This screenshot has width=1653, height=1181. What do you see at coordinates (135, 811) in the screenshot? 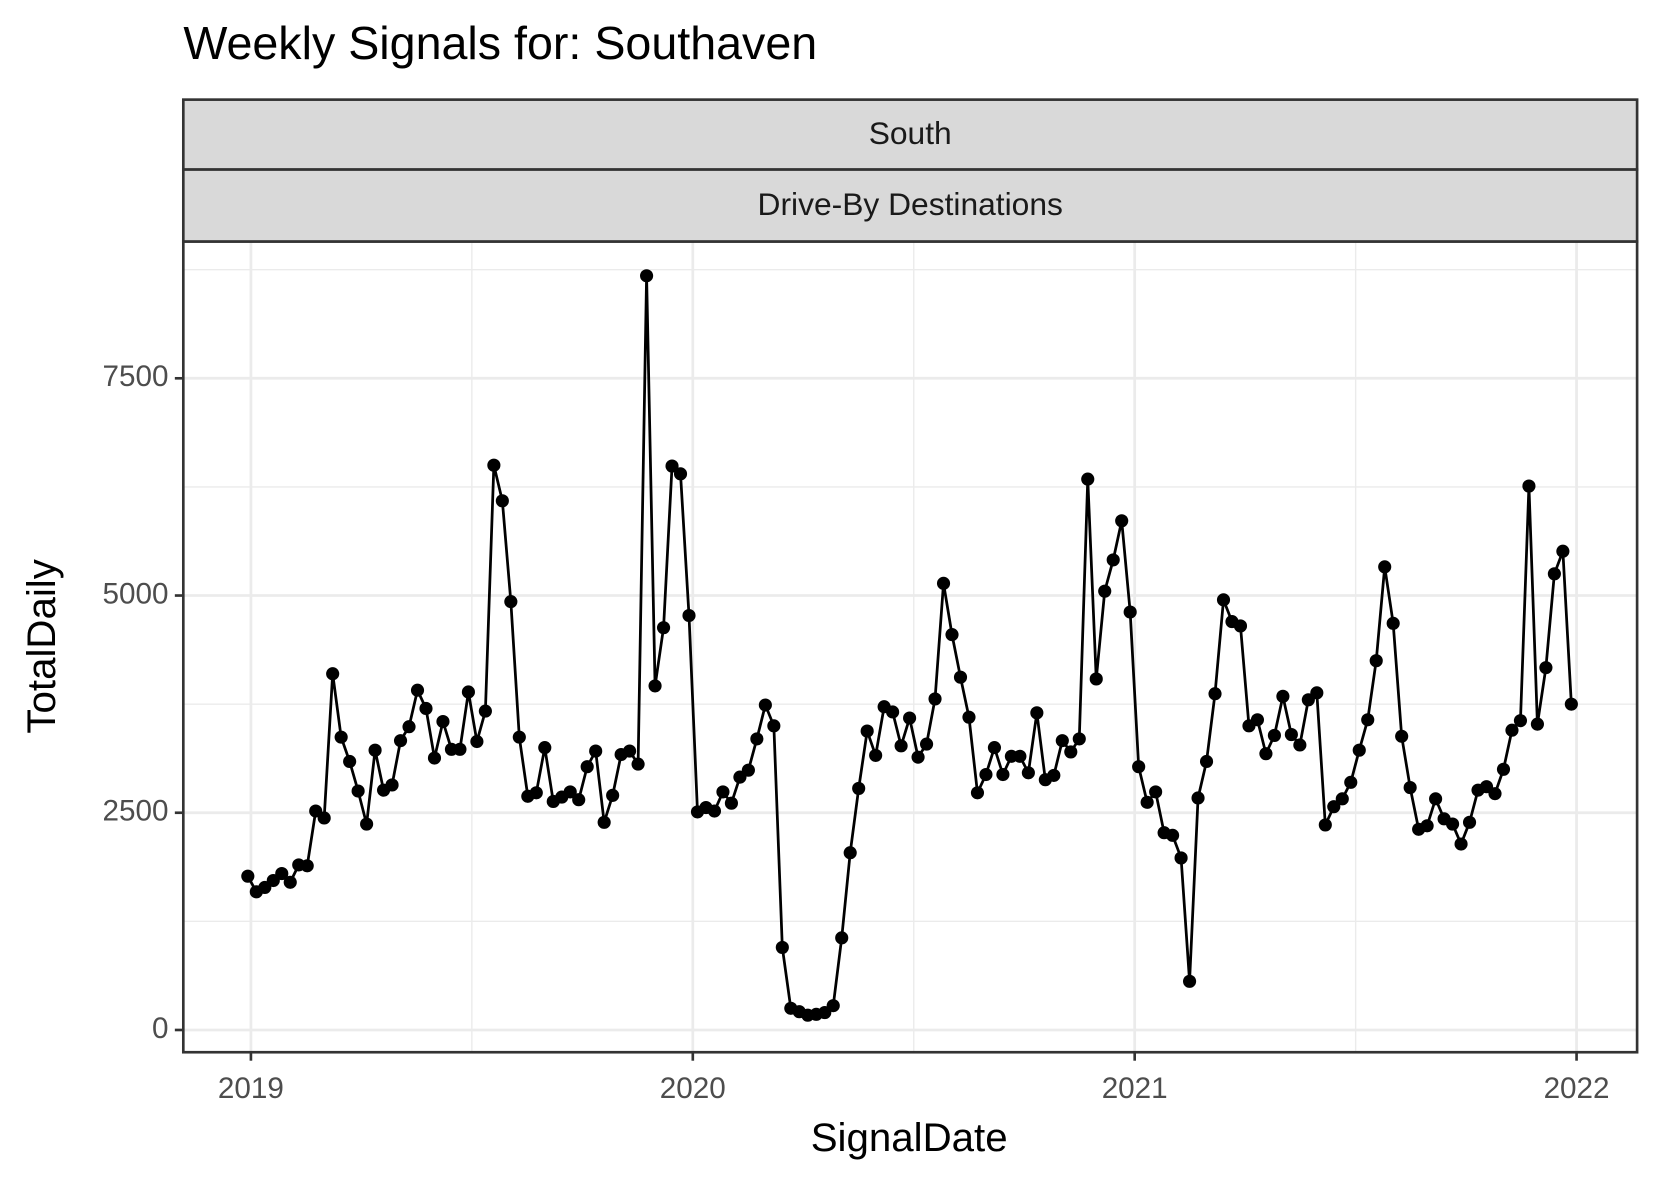
I see `y-tick-label: 2500` at bounding box center [135, 811].